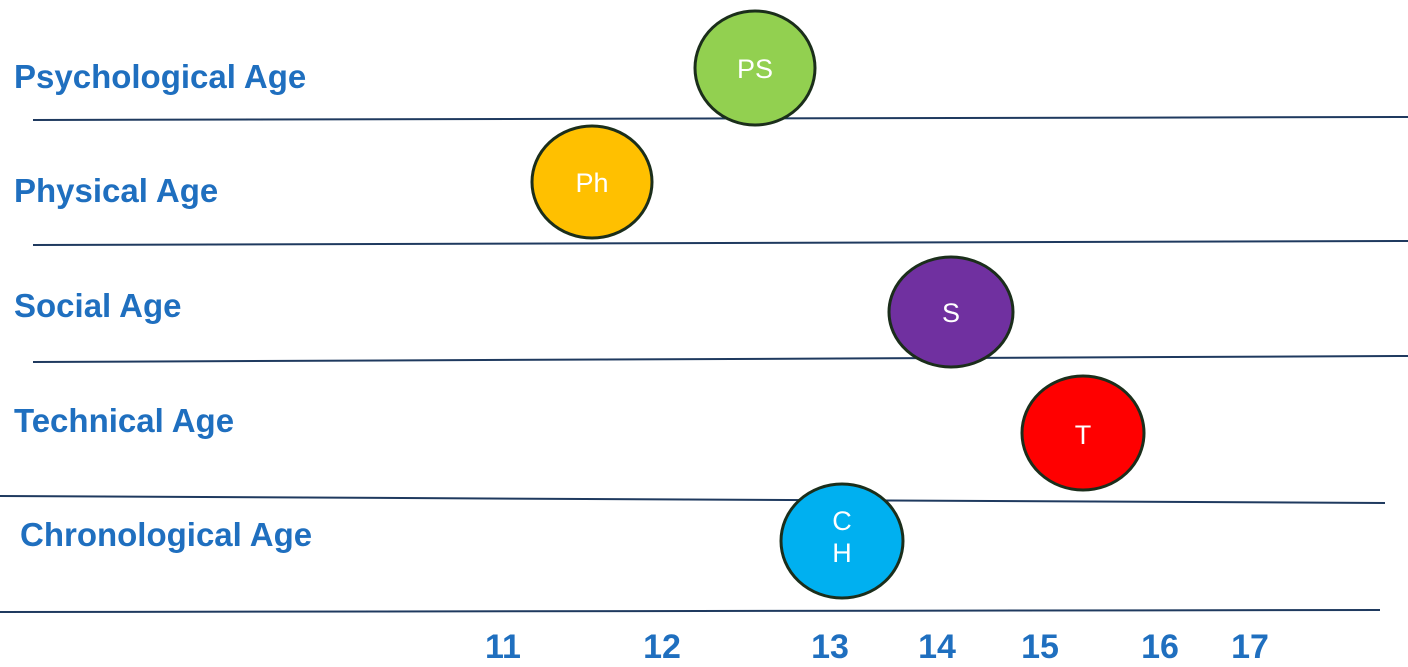 This screenshot has width=1408, height=667. I want to click on axis-tick-label: 12, so click(662, 647).